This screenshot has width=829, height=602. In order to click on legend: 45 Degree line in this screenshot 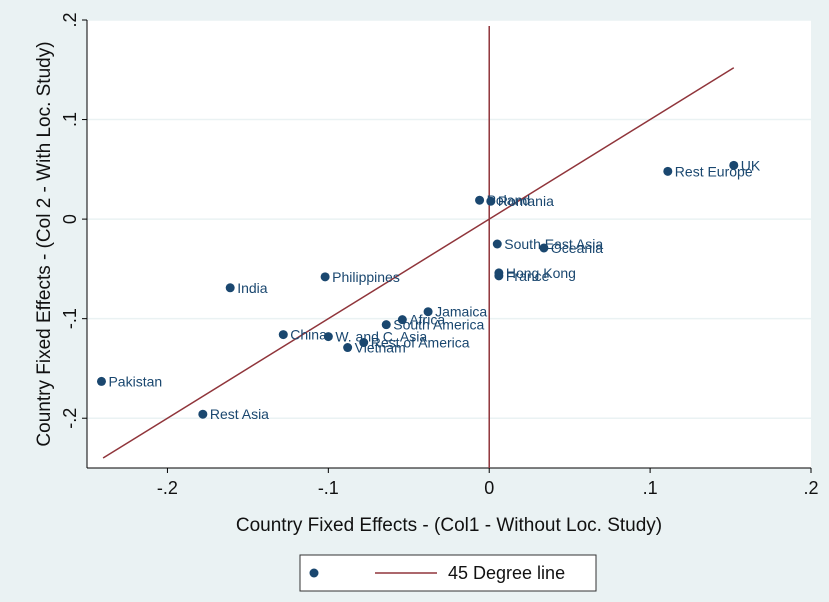, I will do `click(448, 573)`.